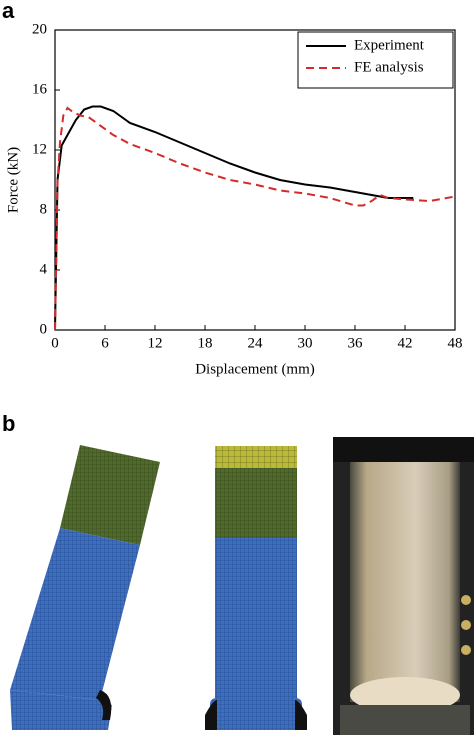  I want to click on legend-label: FE analysis, so click(389, 67).